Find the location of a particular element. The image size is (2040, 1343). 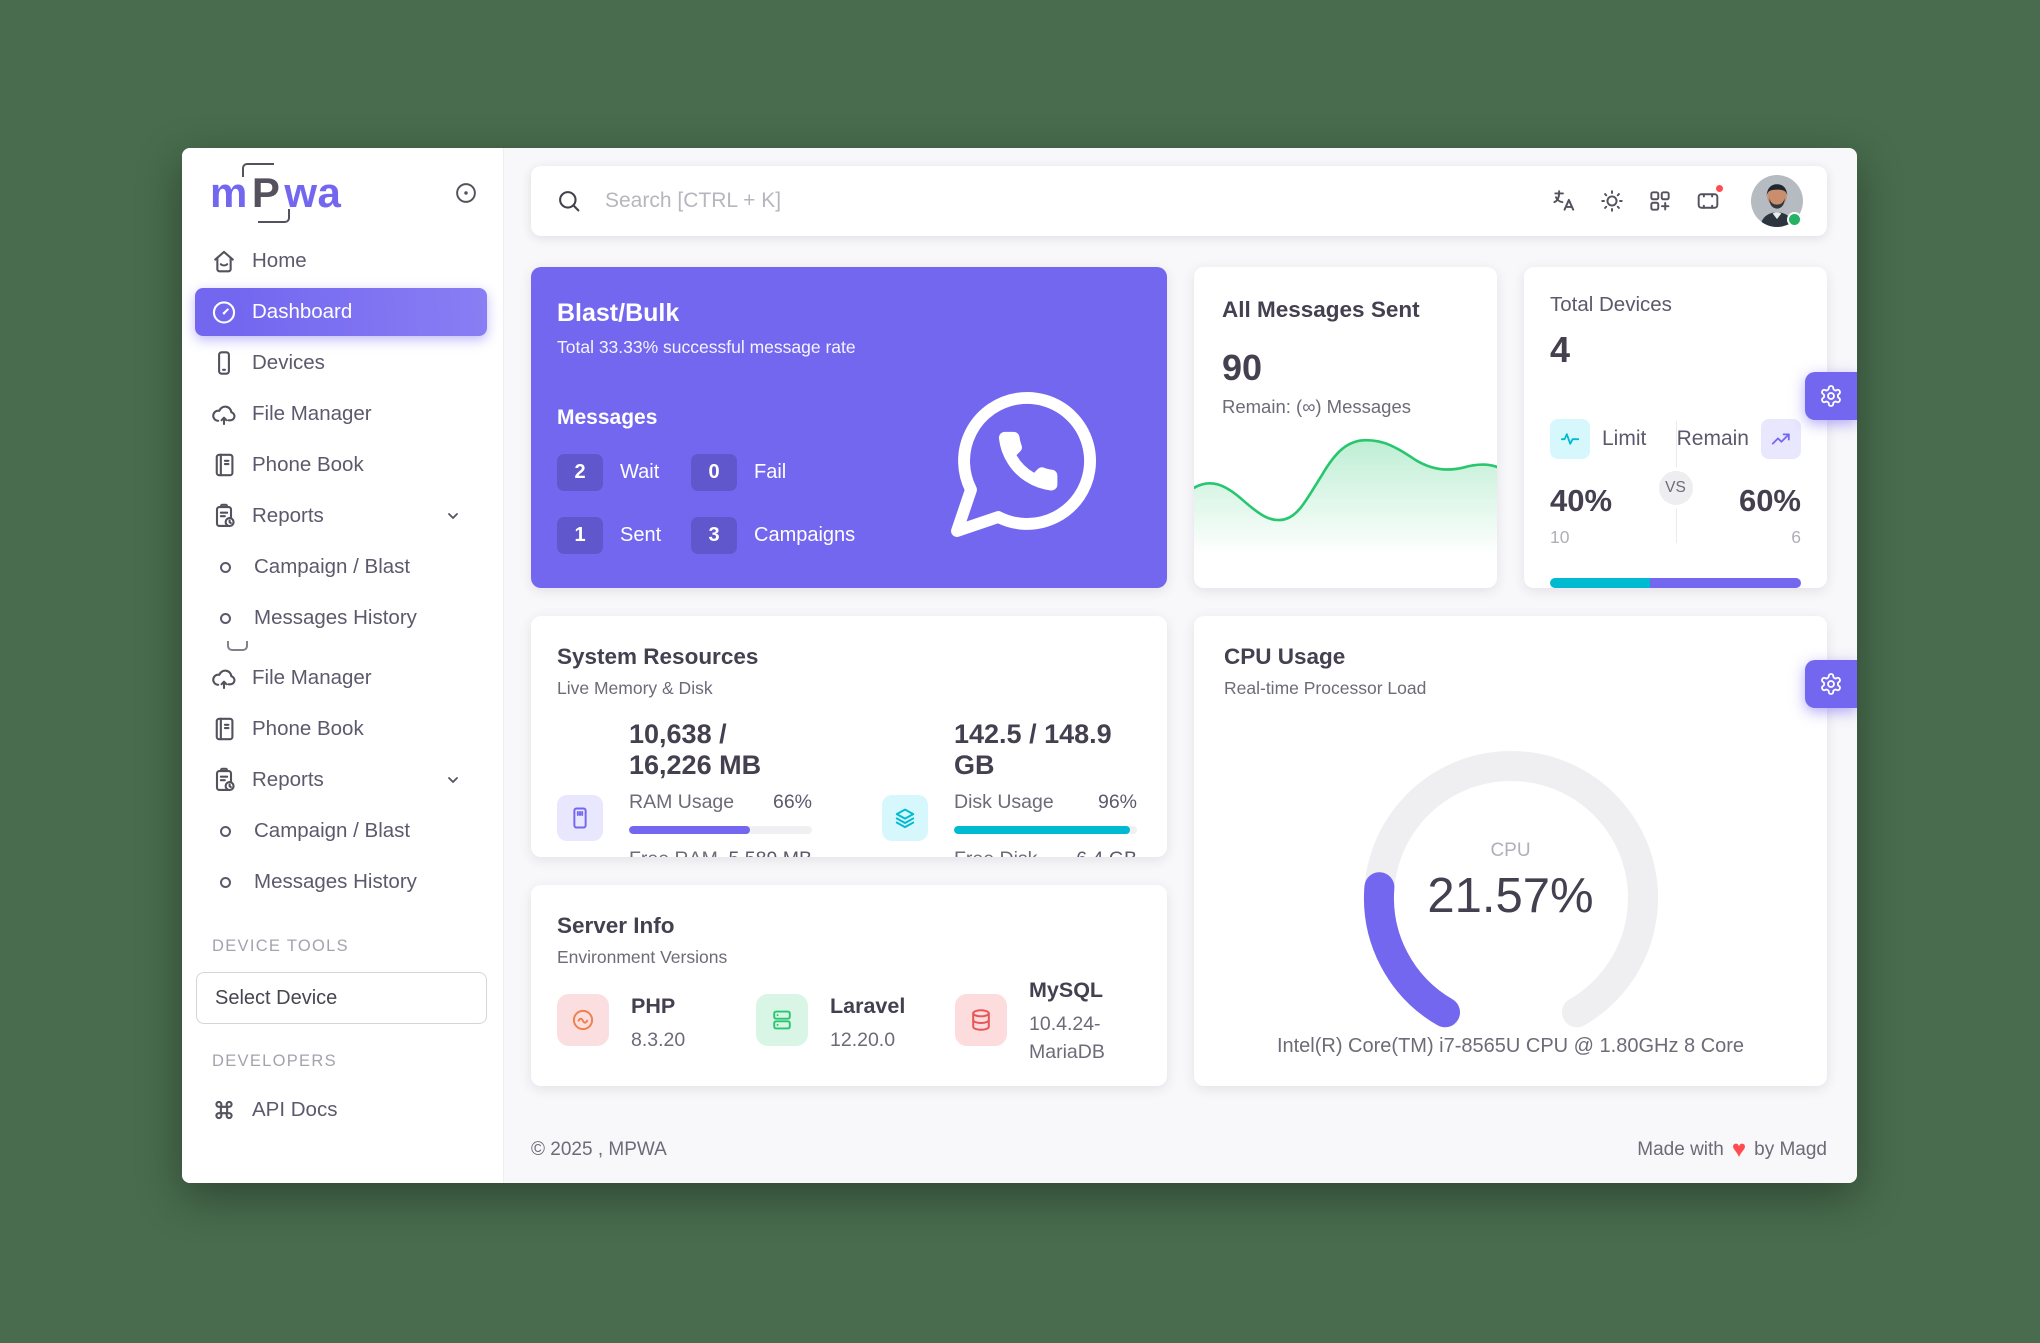

sidebar-item-campaign-blast: Campaign / Blast is located at coordinates (341, 567).